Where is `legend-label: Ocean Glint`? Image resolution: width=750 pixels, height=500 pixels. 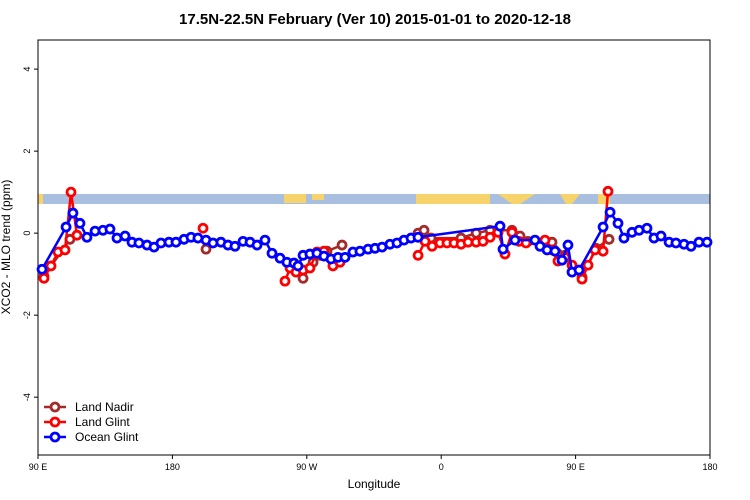 legend-label: Ocean Glint is located at coordinates (107, 437).